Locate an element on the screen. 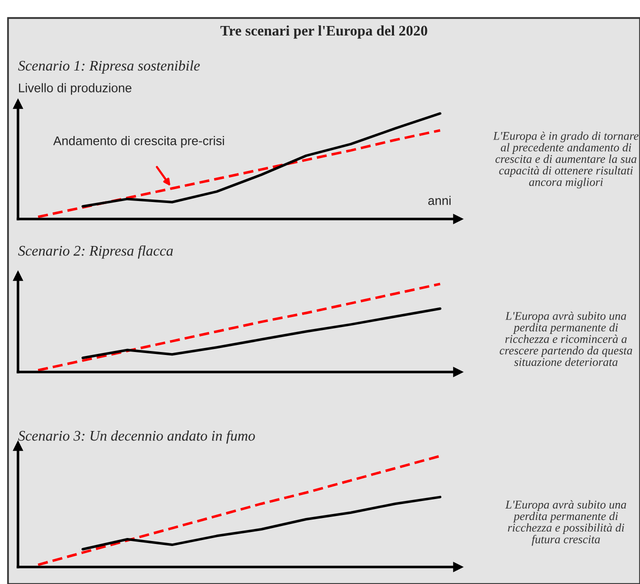  chart-subtitle: Scenario 2: Ripresa flacca is located at coordinates (95, 252).